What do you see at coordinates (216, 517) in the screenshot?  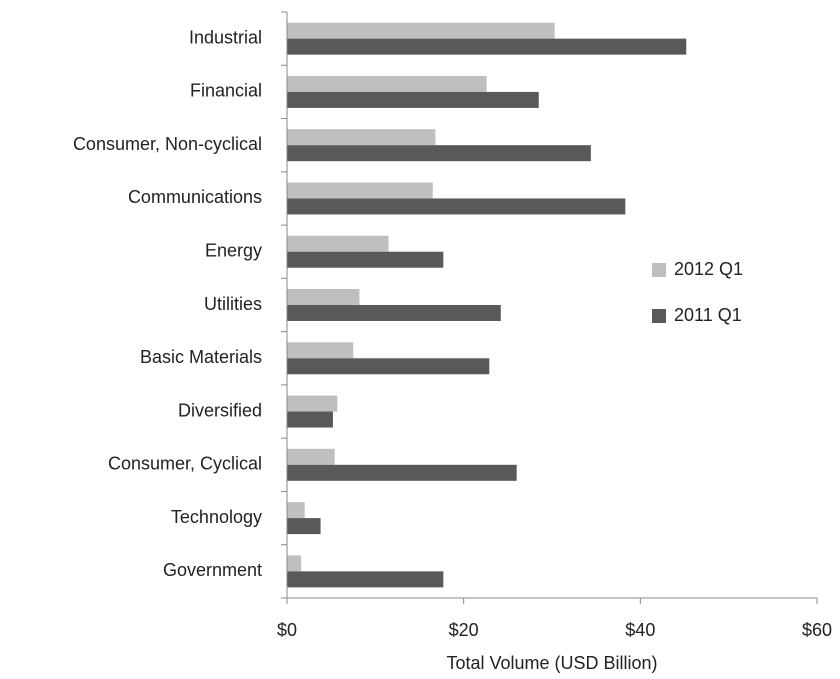 I see `y-tick-label: Technology` at bounding box center [216, 517].